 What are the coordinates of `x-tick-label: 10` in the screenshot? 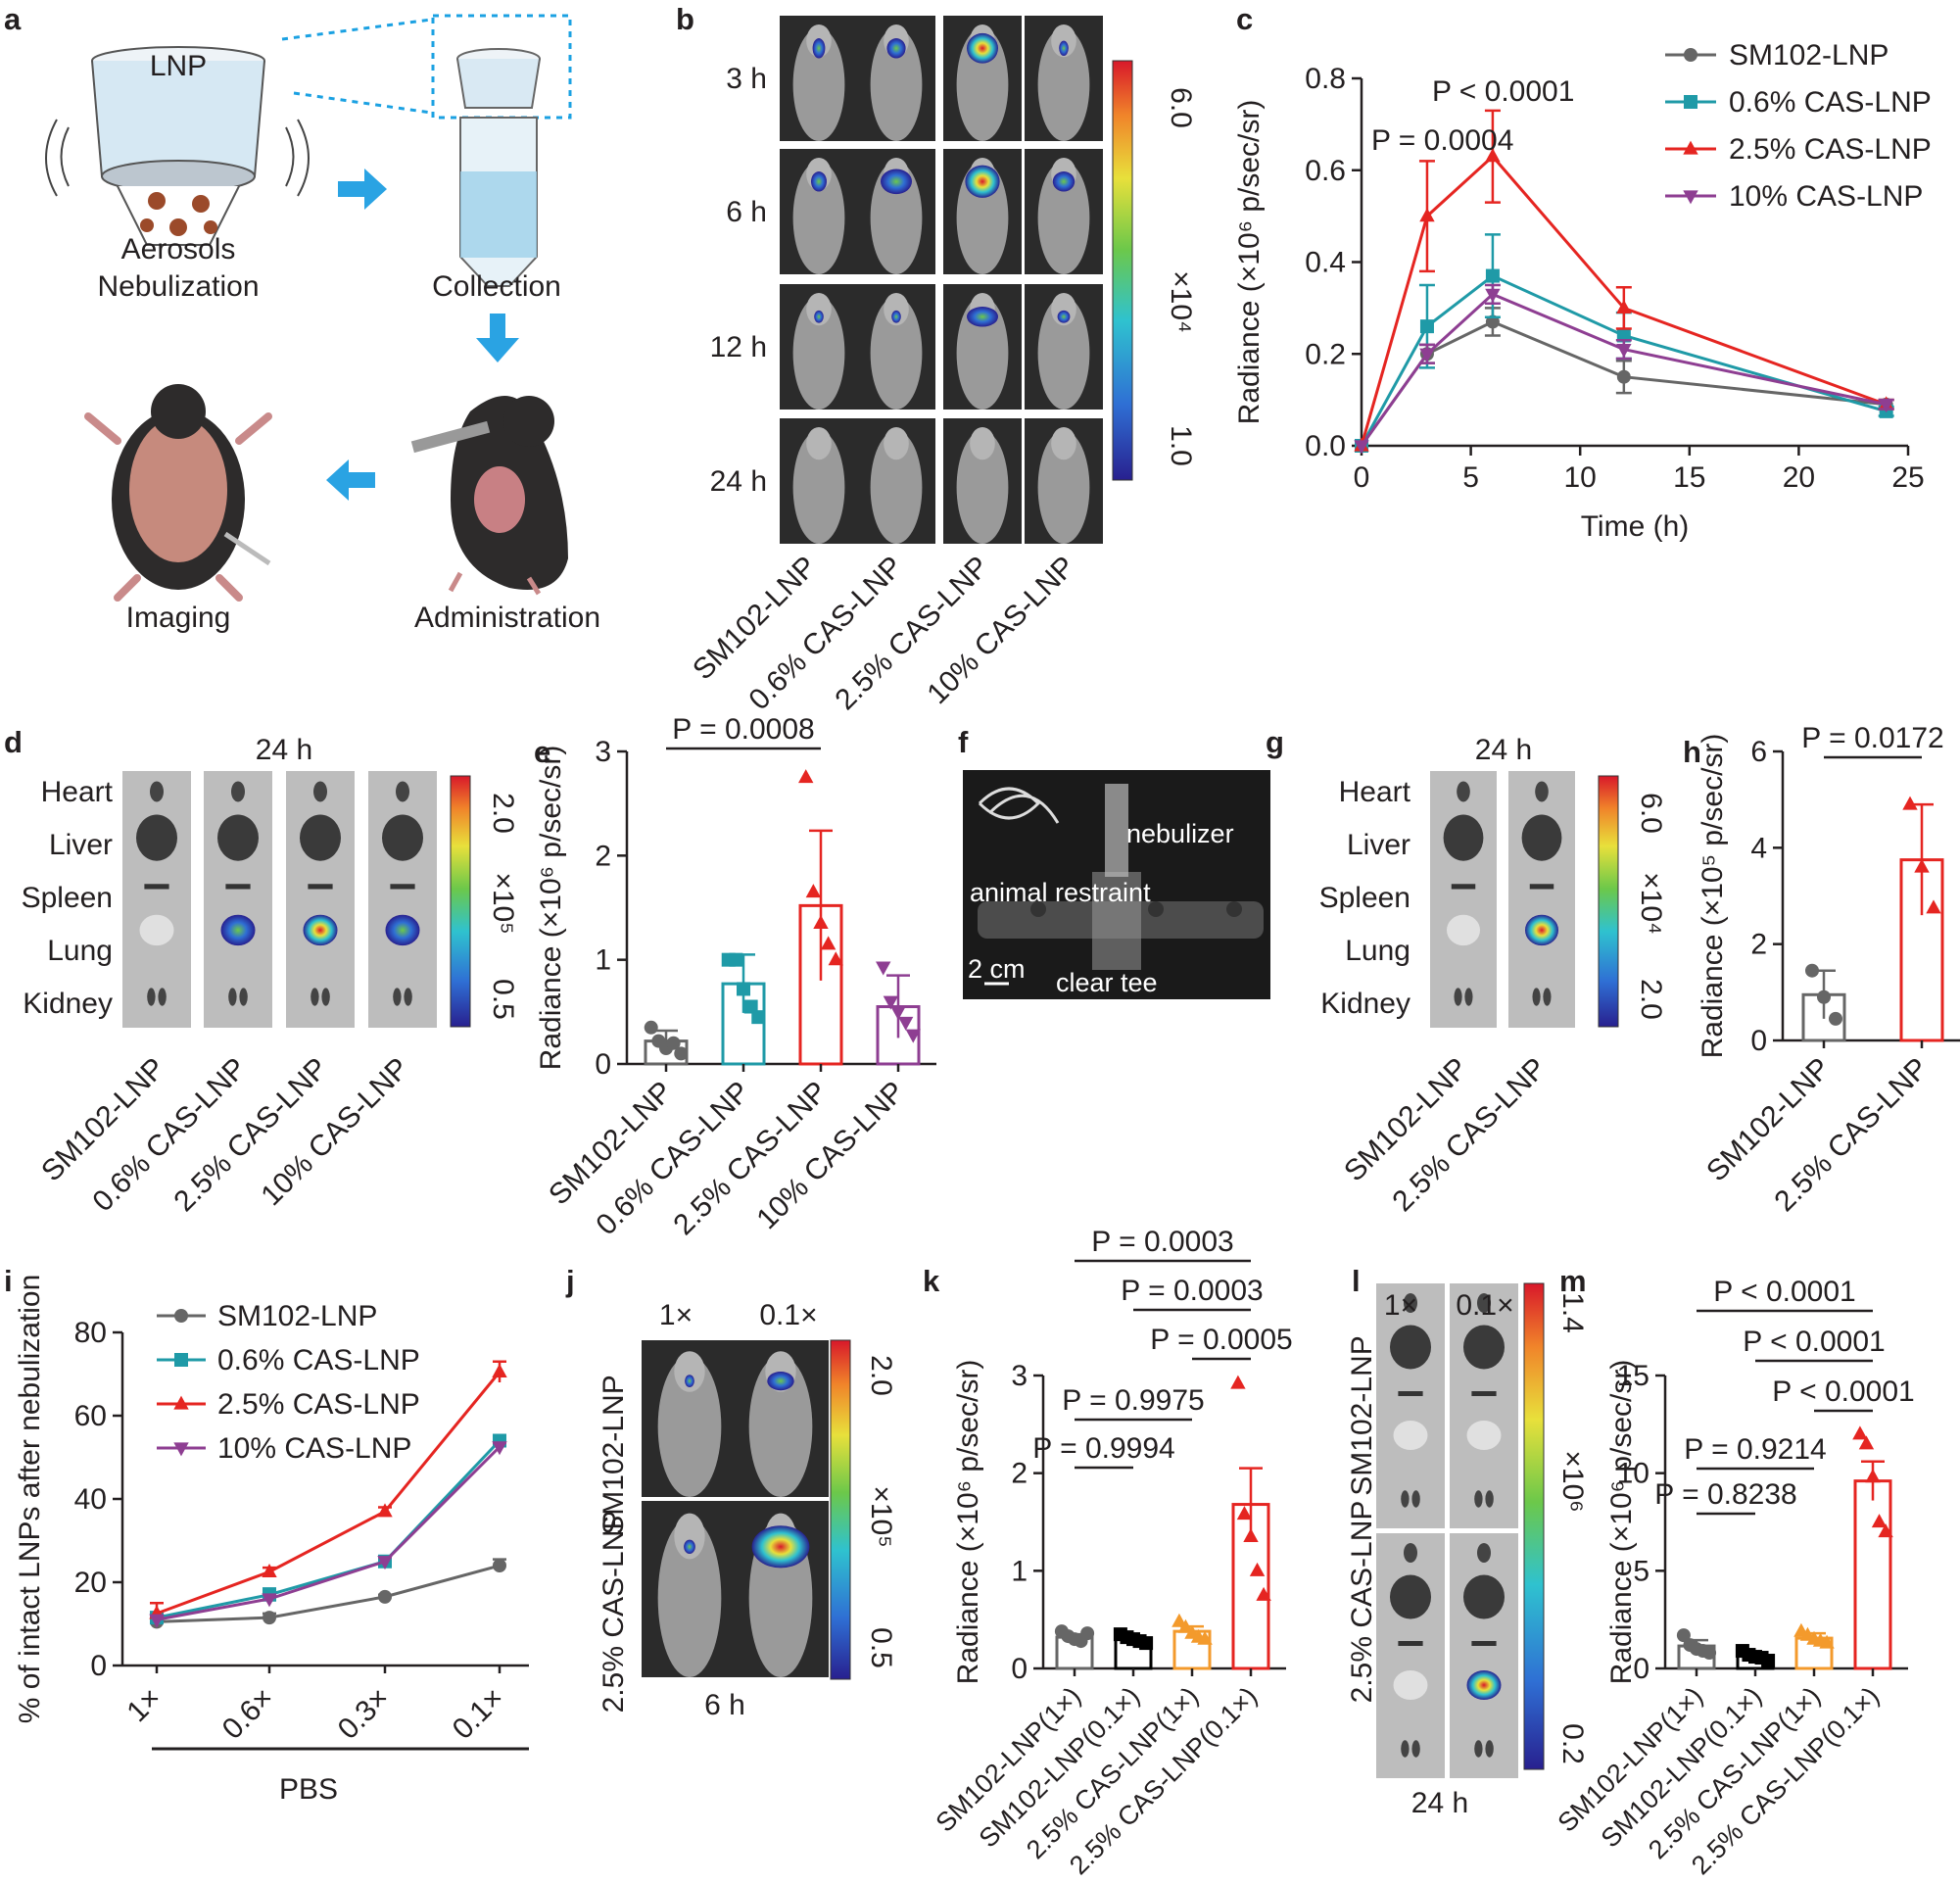 It's located at (1580, 477).